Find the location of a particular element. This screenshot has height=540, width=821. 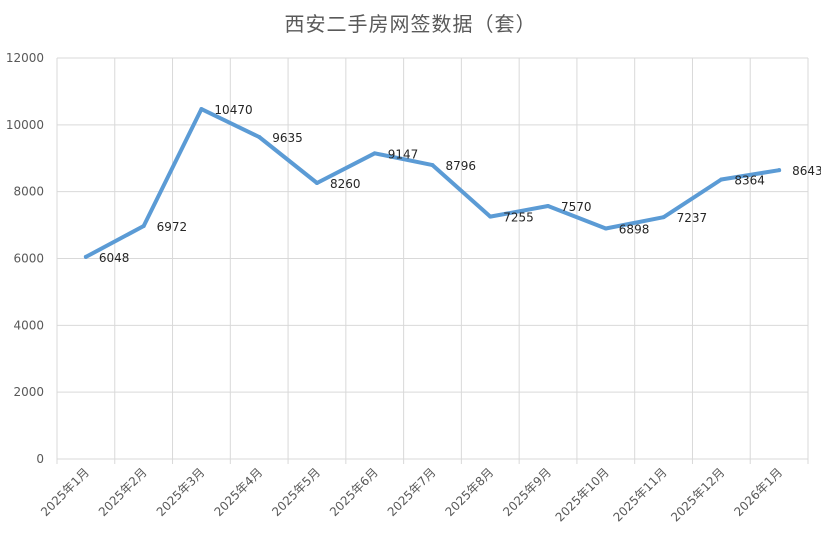

x-tick-label: 2025年4月 is located at coordinates (238, 492).